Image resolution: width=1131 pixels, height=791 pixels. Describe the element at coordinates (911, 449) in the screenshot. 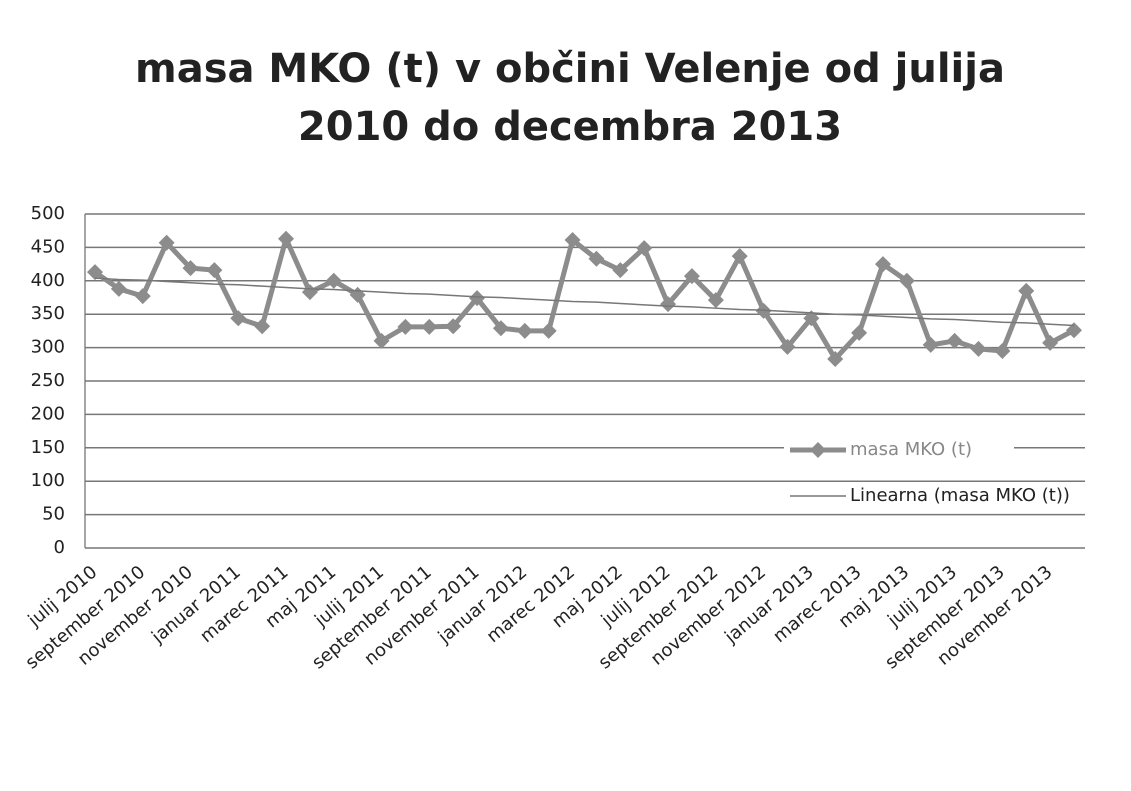

I see `legend-label: masa MKO (t)` at that location.